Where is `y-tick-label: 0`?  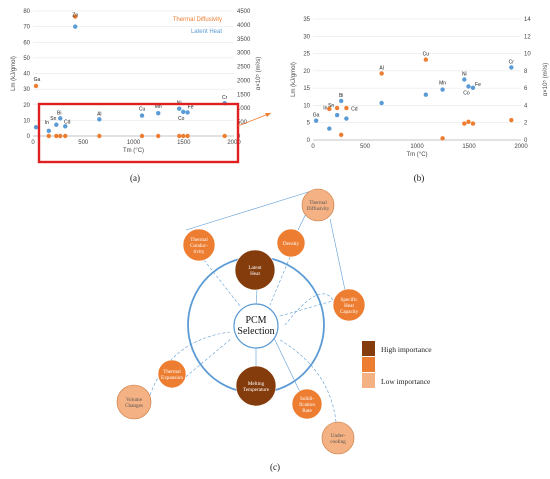 y-tick-label: 0 is located at coordinates (29, 137).